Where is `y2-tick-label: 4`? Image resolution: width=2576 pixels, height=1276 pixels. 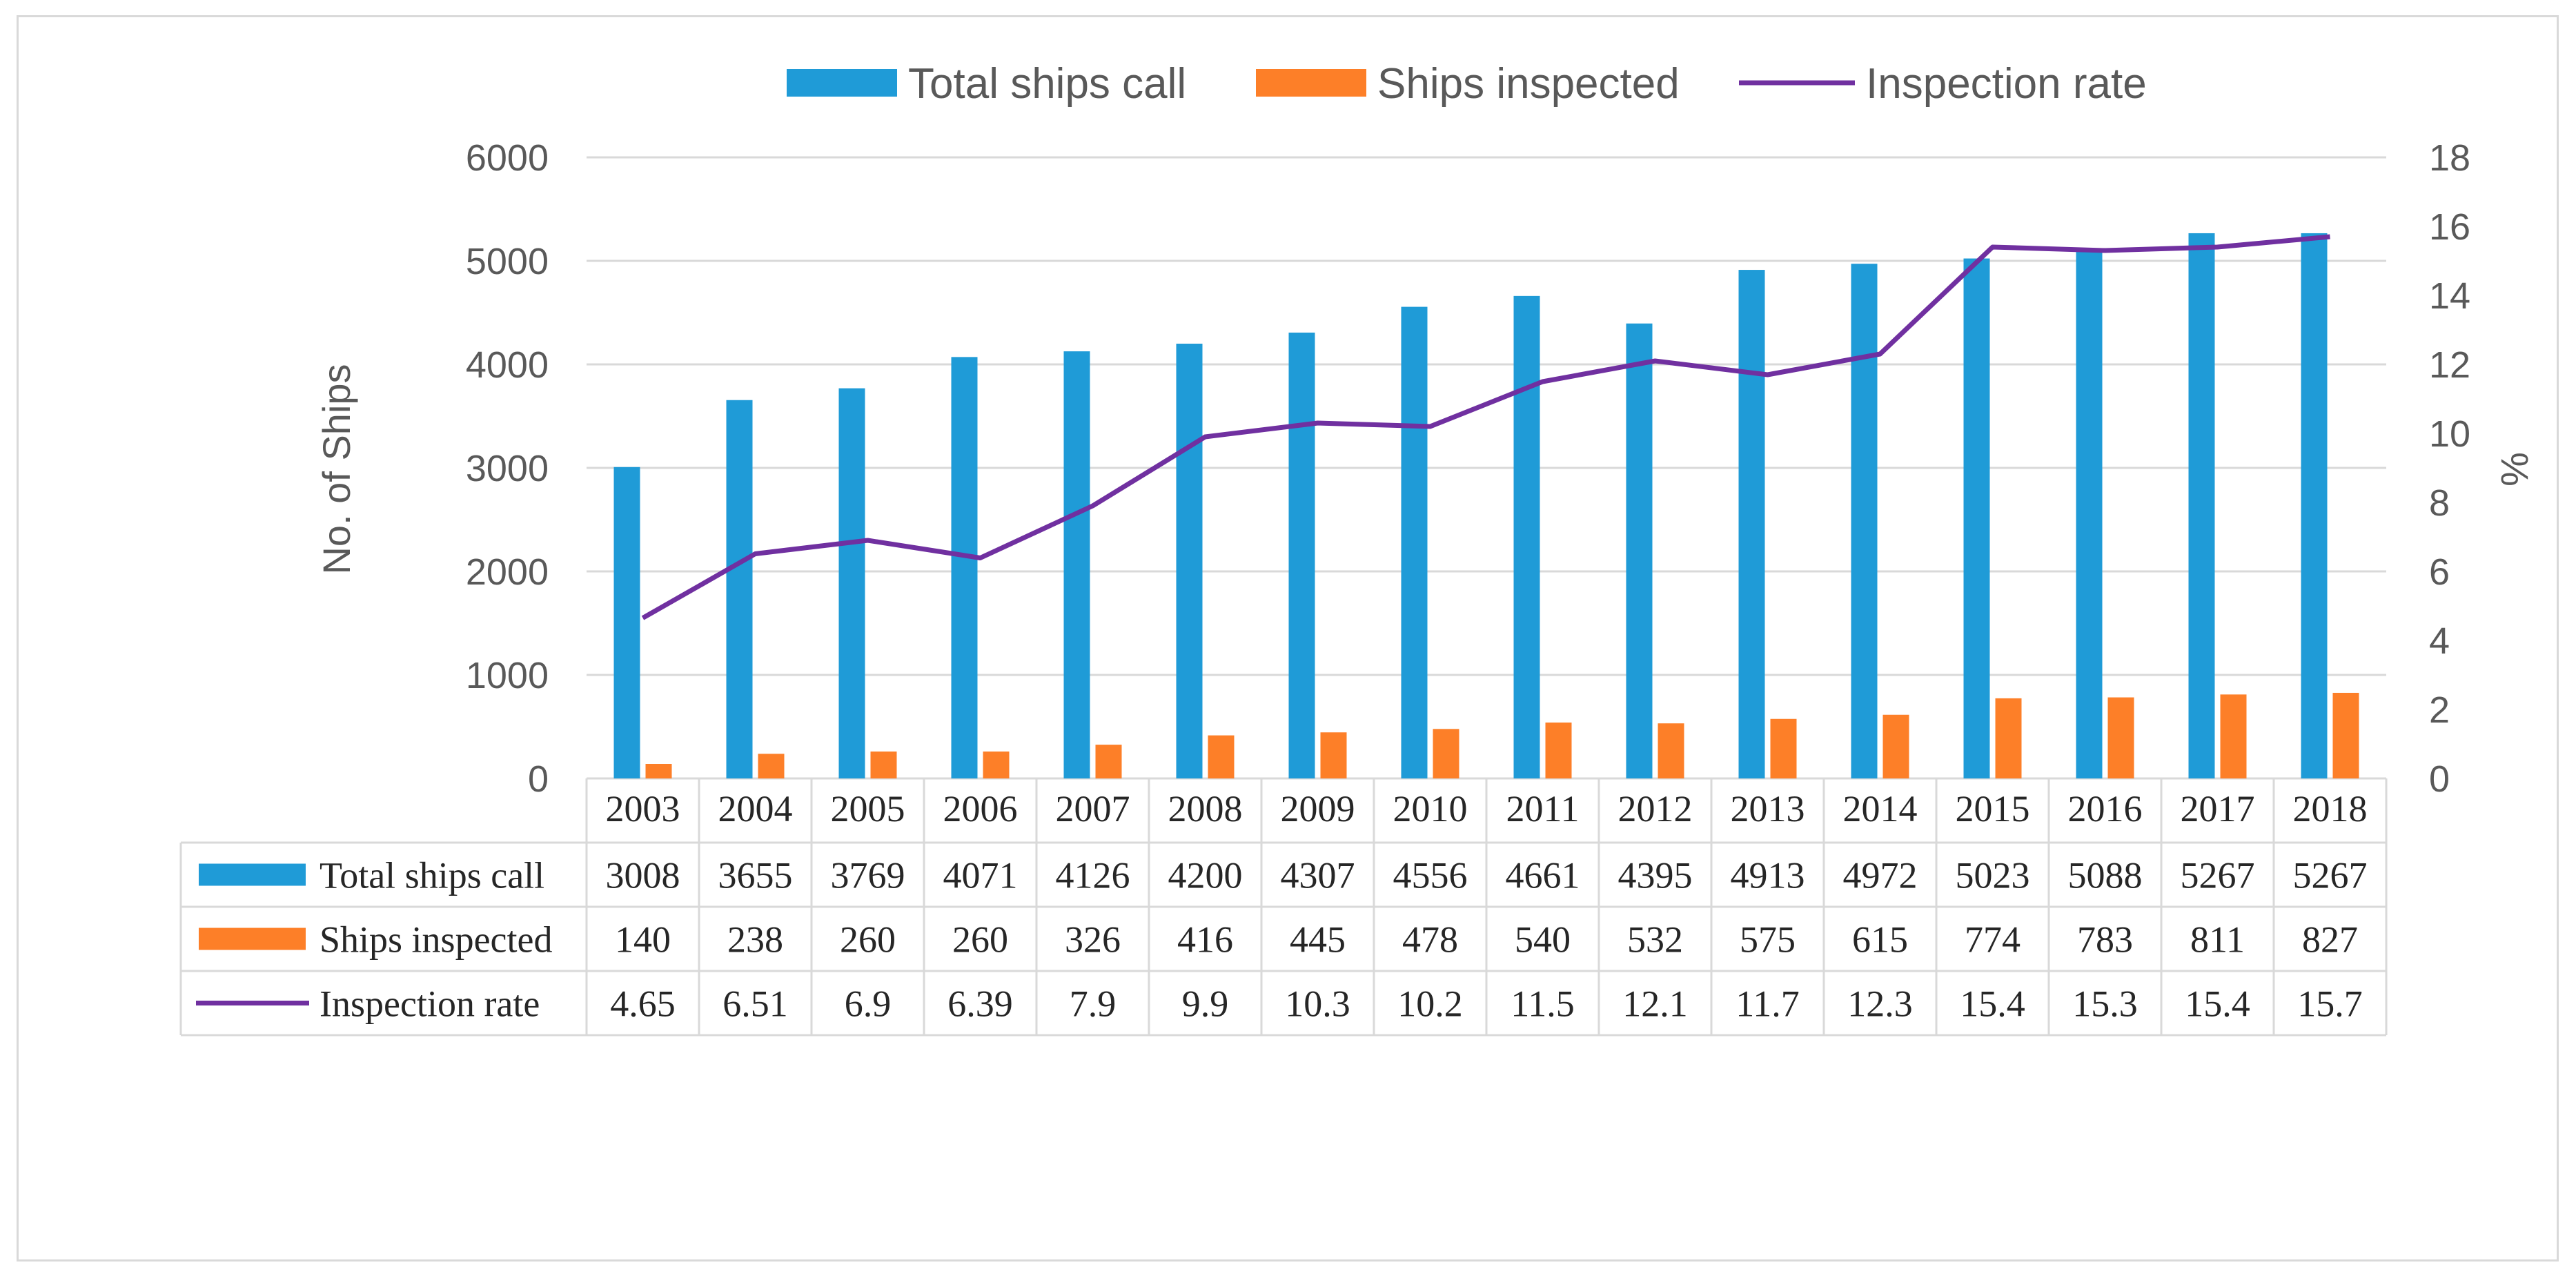 y2-tick-label: 4 is located at coordinates (2439, 641).